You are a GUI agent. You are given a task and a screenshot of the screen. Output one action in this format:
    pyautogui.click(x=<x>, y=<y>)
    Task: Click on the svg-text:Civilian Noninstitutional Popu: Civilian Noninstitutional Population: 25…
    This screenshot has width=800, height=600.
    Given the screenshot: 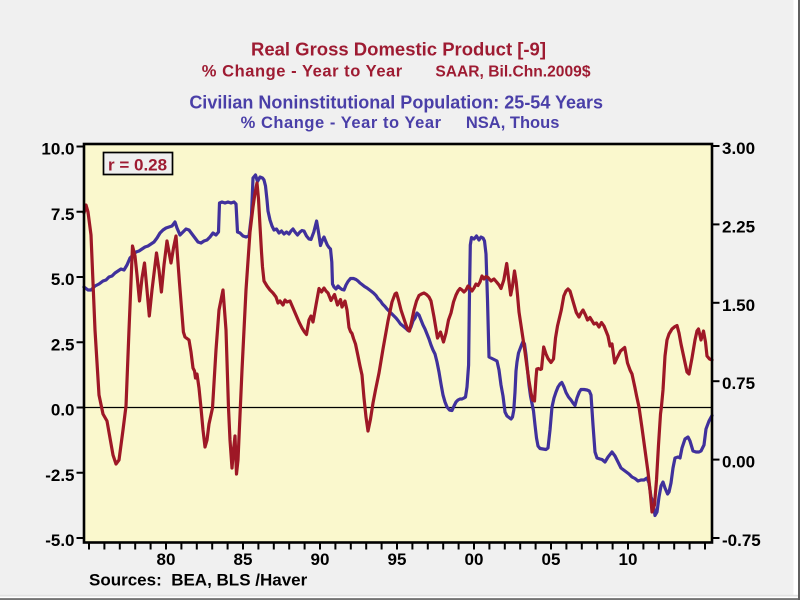 What is the action you would take?
    pyautogui.click(x=396, y=102)
    